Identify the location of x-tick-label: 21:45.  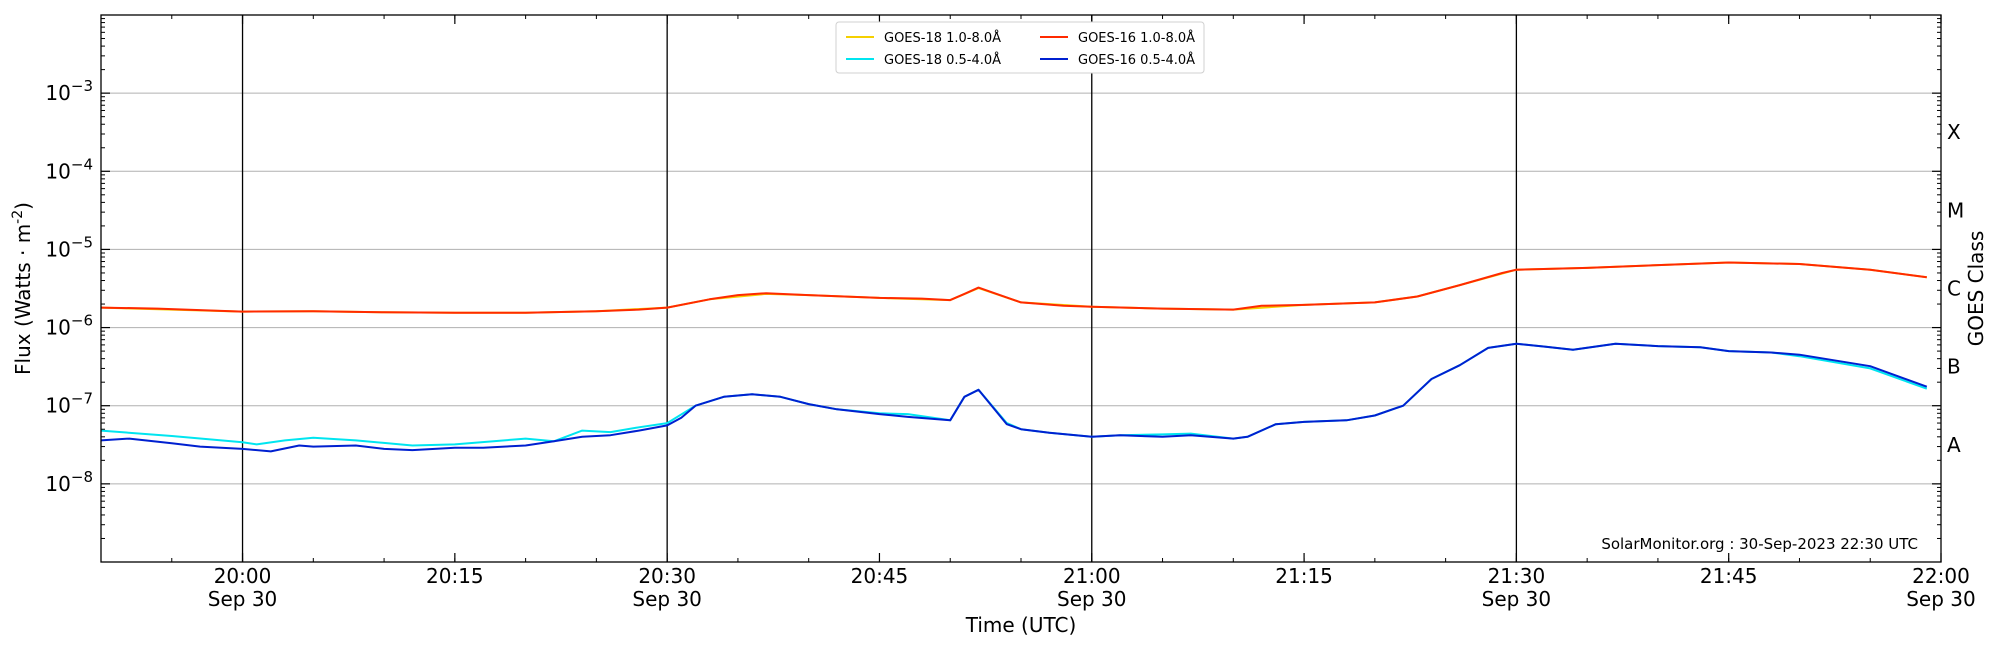
(1729, 576).